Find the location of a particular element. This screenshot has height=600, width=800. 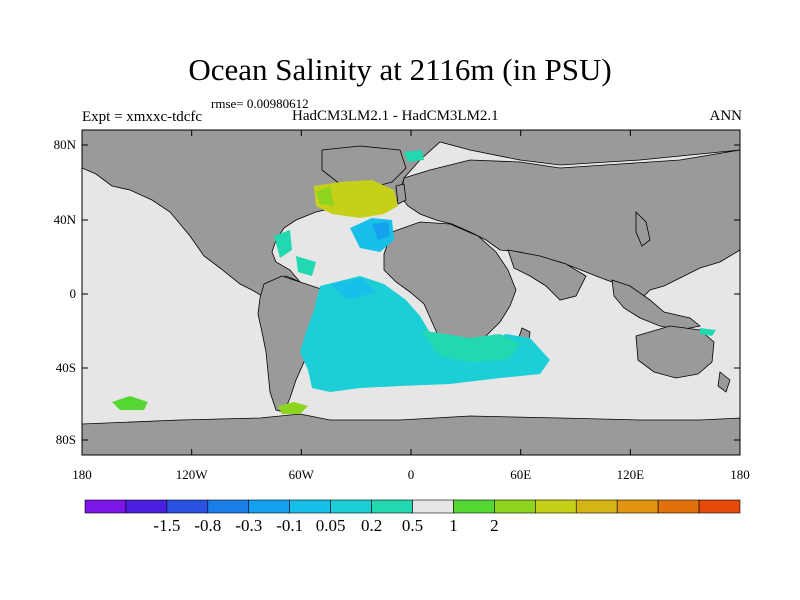

season-label: ANN is located at coordinates (726, 116).